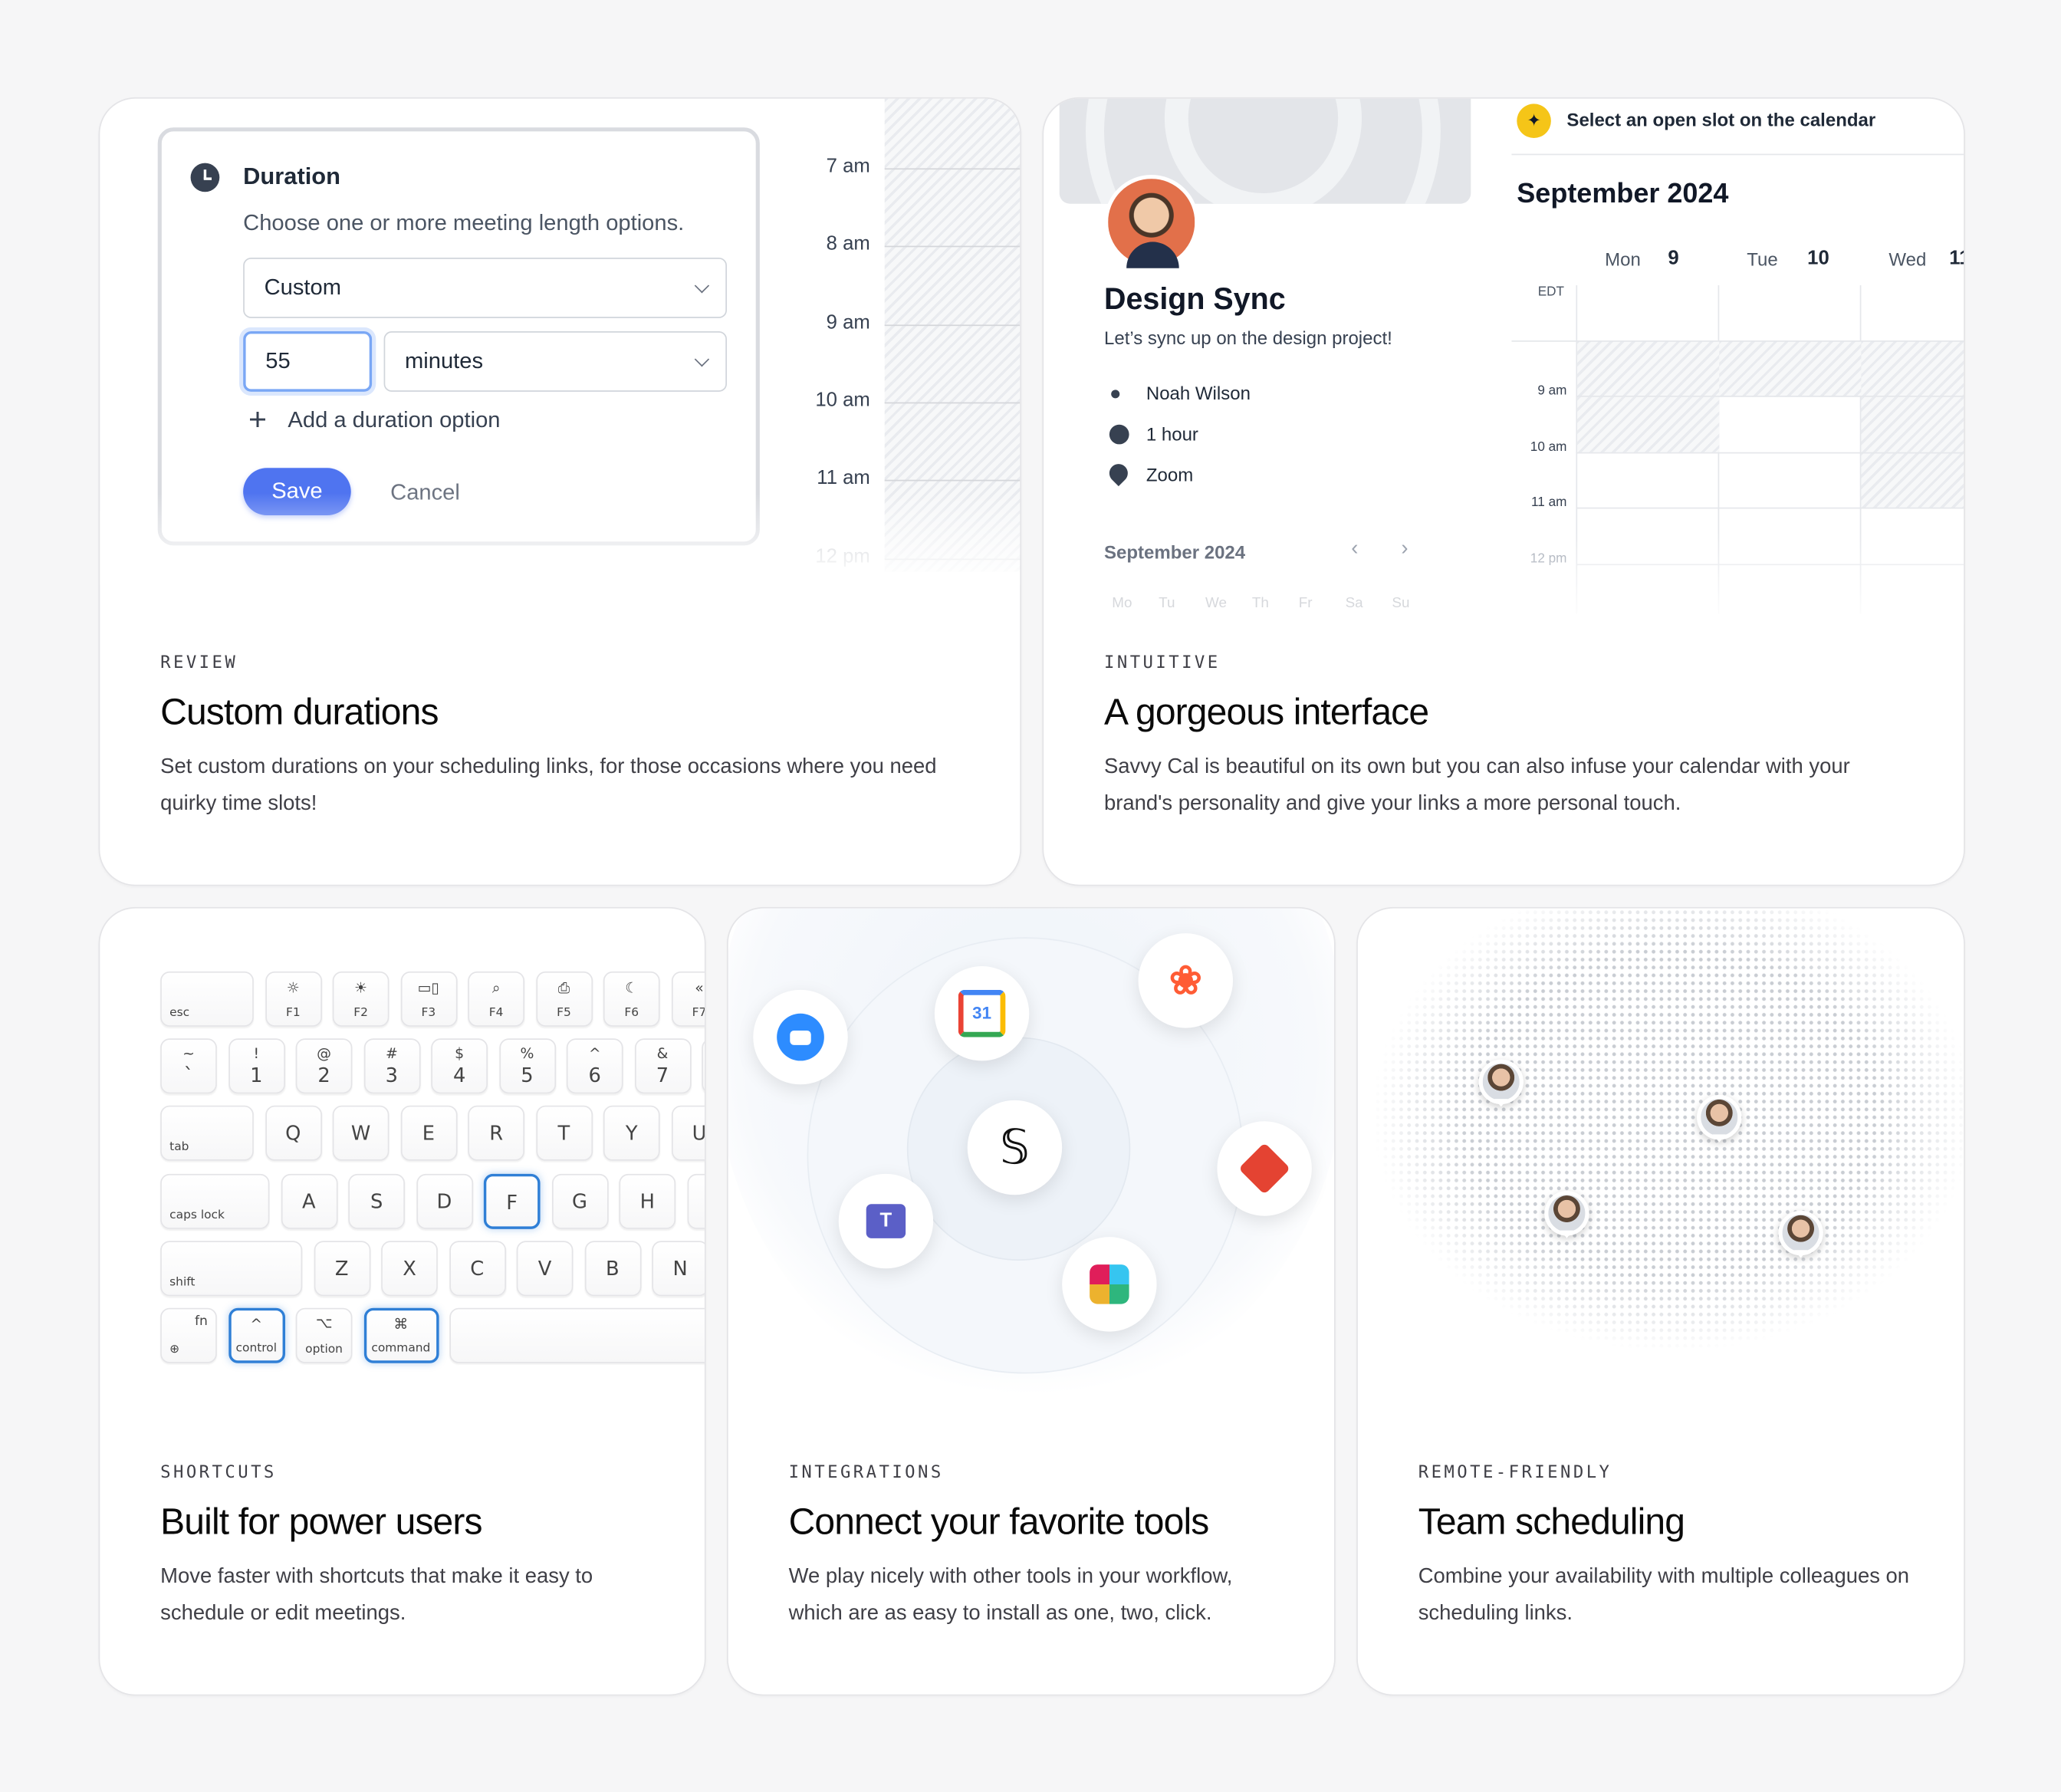 The width and height of the screenshot is (2061, 1792). What do you see at coordinates (1354, 603) in the screenshot?
I see `weekday-label: Sa` at bounding box center [1354, 603].